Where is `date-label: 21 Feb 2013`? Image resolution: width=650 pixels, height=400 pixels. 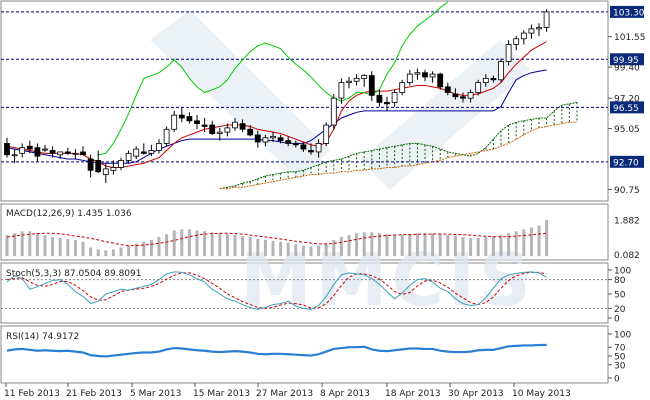 date-label: 21 Feb 2013 is located at coordinates (94, 394).